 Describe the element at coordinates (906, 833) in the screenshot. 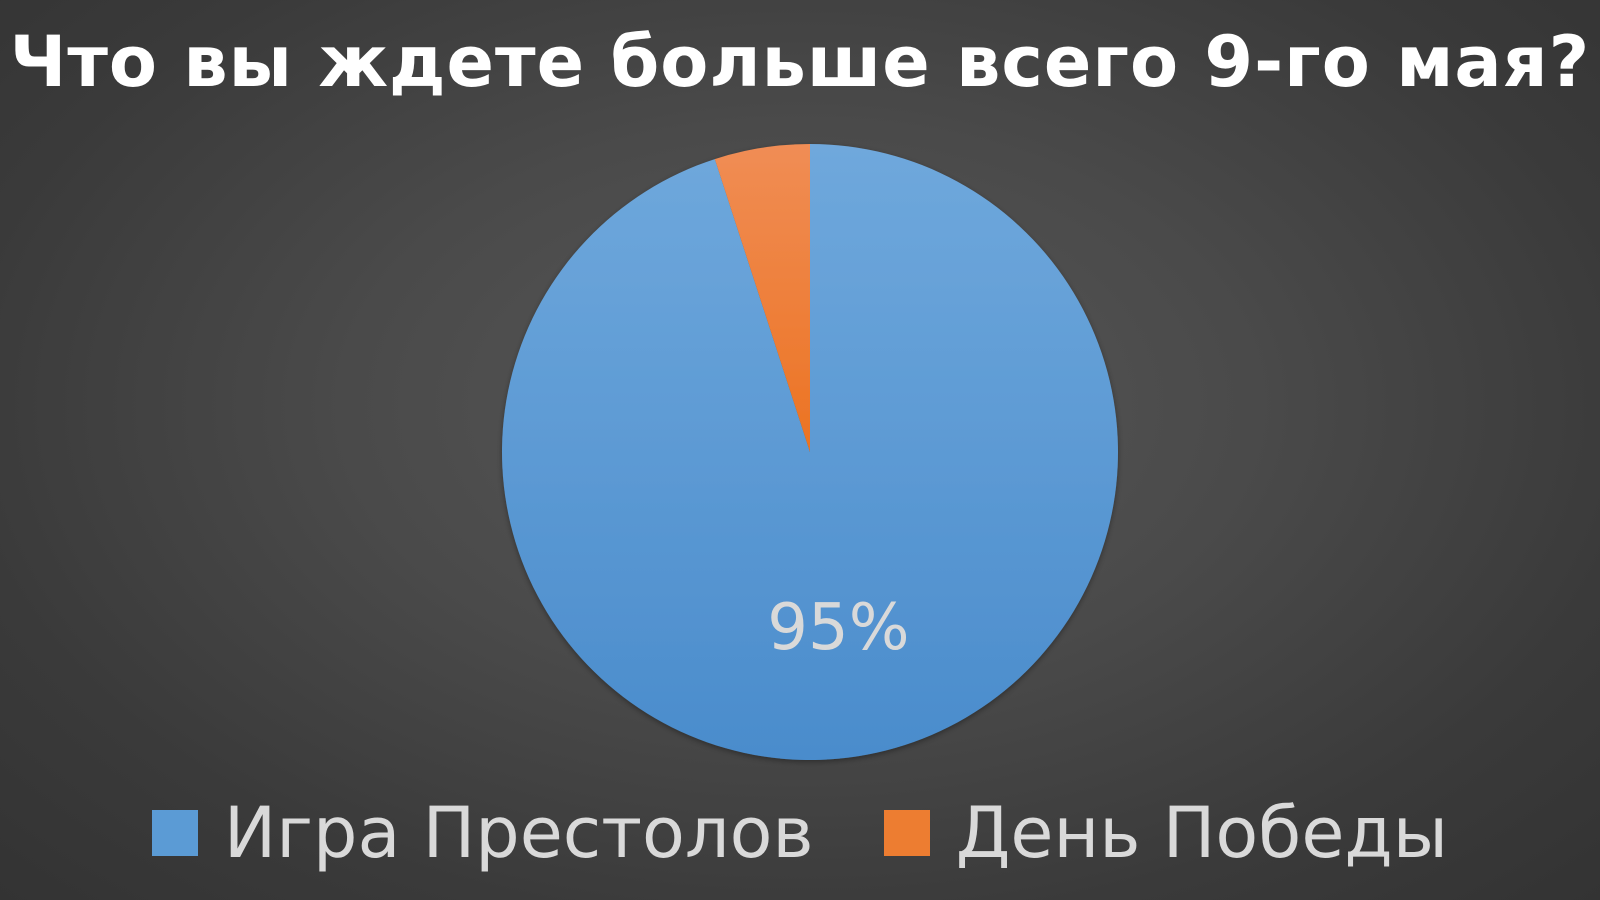

I see `legend-swatch-orange` at that location.